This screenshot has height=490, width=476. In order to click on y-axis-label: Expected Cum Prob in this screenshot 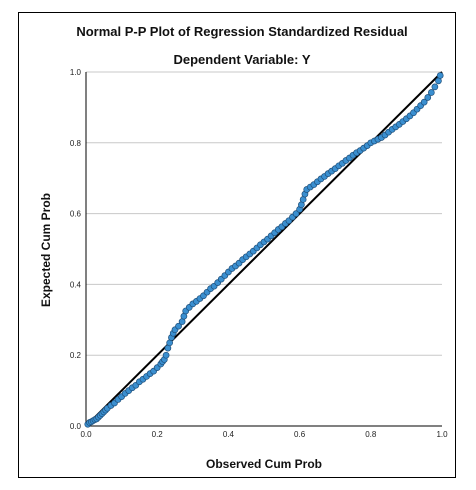, I will do `click(46, 250)`.